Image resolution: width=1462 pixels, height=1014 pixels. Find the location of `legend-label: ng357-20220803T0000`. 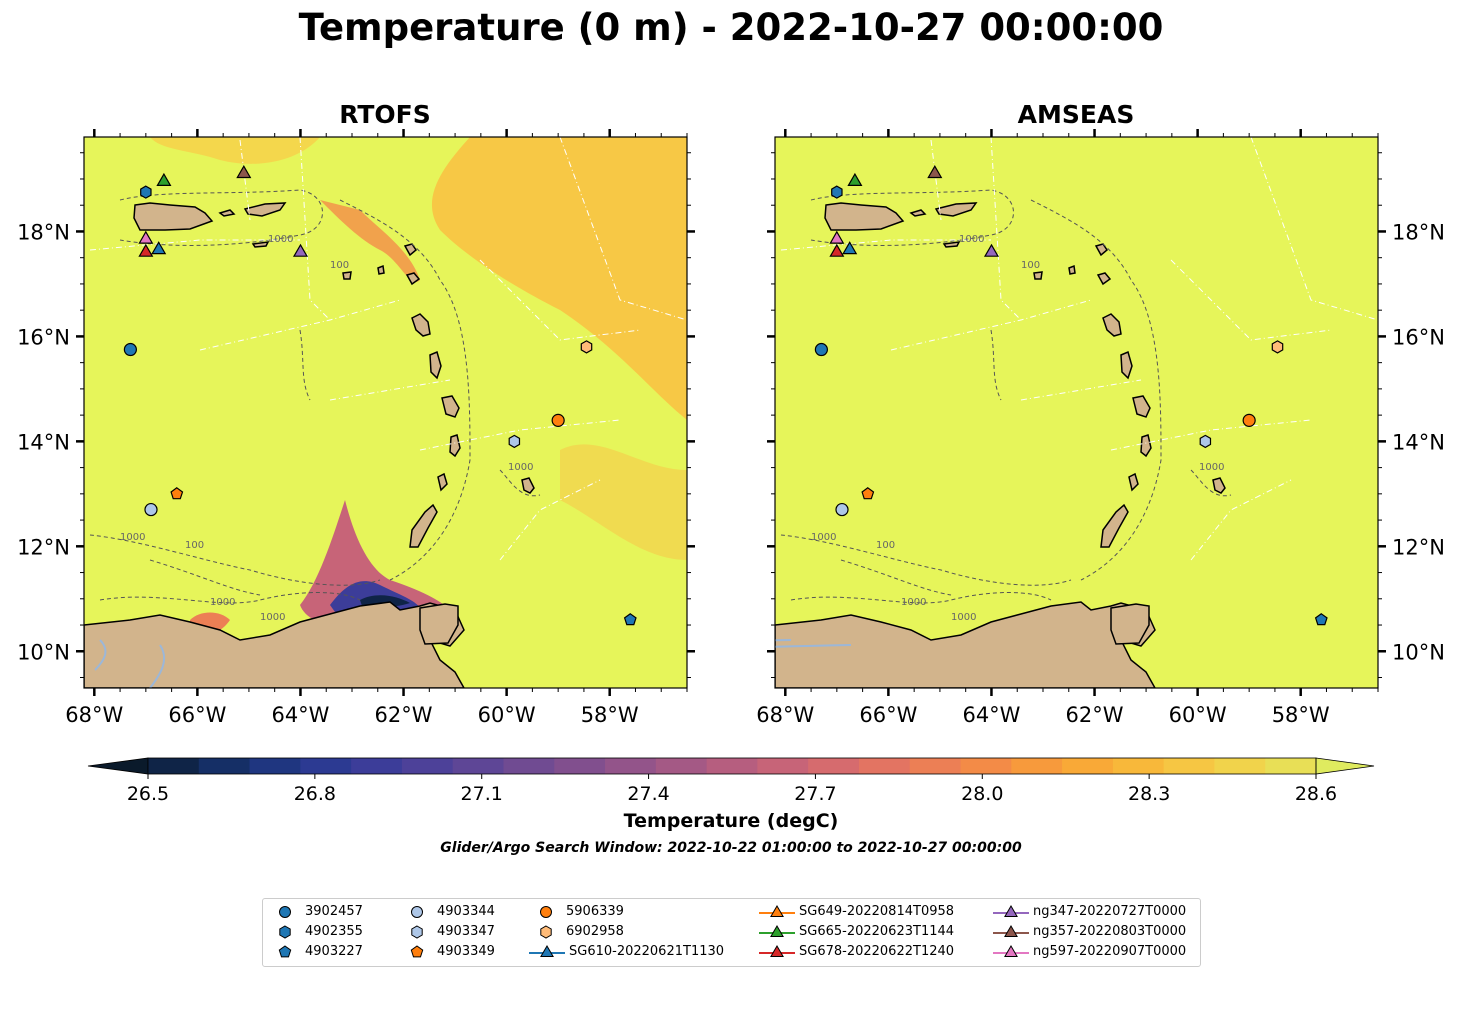

legend-label: ng357-20220803T0000 is located at coordinates (1110, 931).